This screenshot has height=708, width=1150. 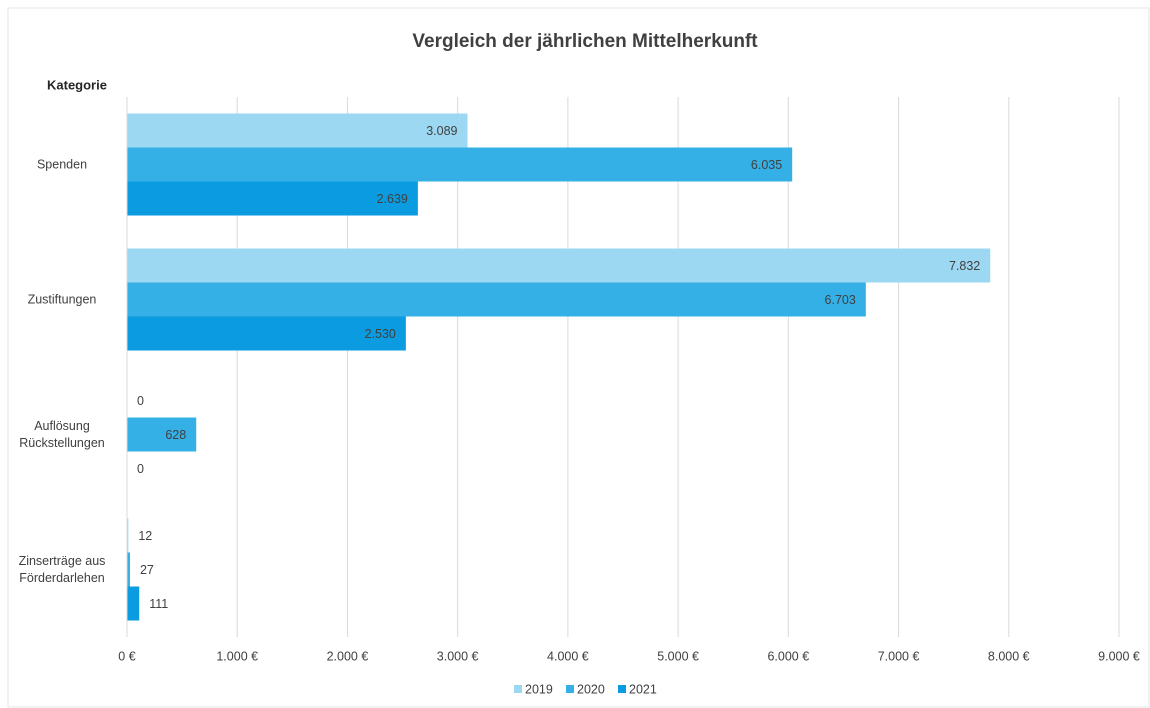 What do you see at coordinates (568, 656) in the screenshot?
I see `x-tick-label: 4.000 €` at bounding box center [568, 656].